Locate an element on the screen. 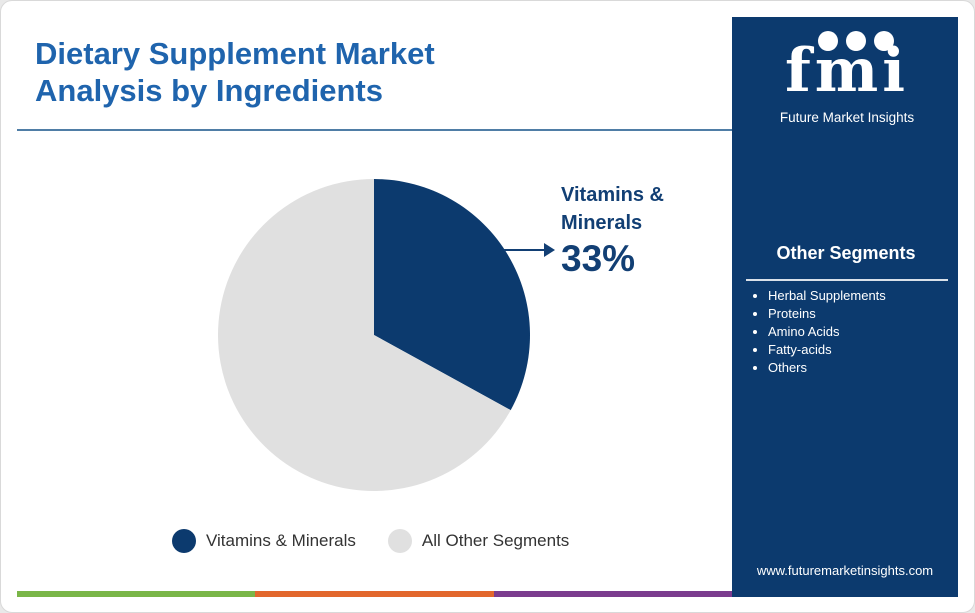 The width and height of the screenshot is (975, 613). title-divider is located at coordinates (374, 130).